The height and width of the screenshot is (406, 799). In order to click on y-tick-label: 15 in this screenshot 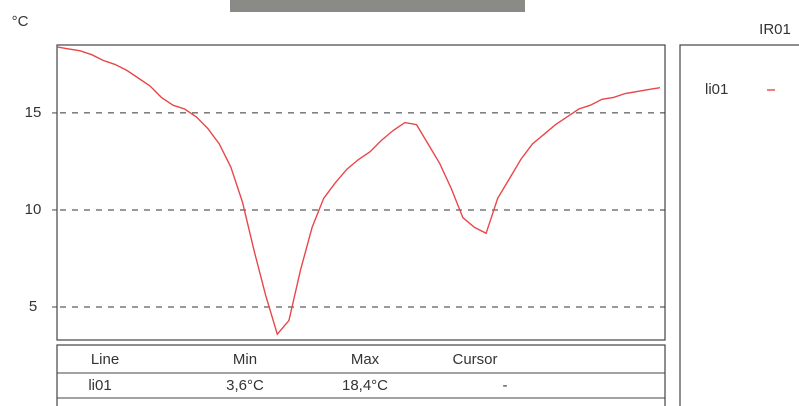, I will do `click(33, 112)`.